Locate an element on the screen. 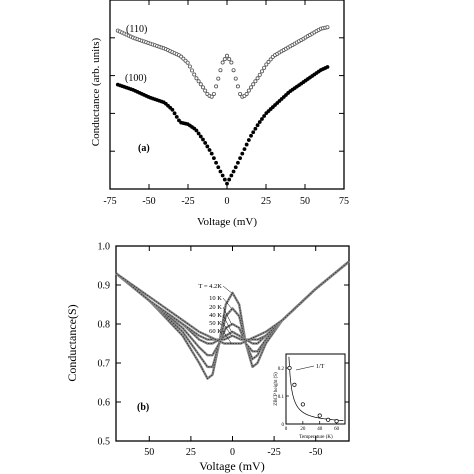 This screenshot has width=474, height=474. inset-y-tick-label: 0.2 is located at coordinates (281, 369).